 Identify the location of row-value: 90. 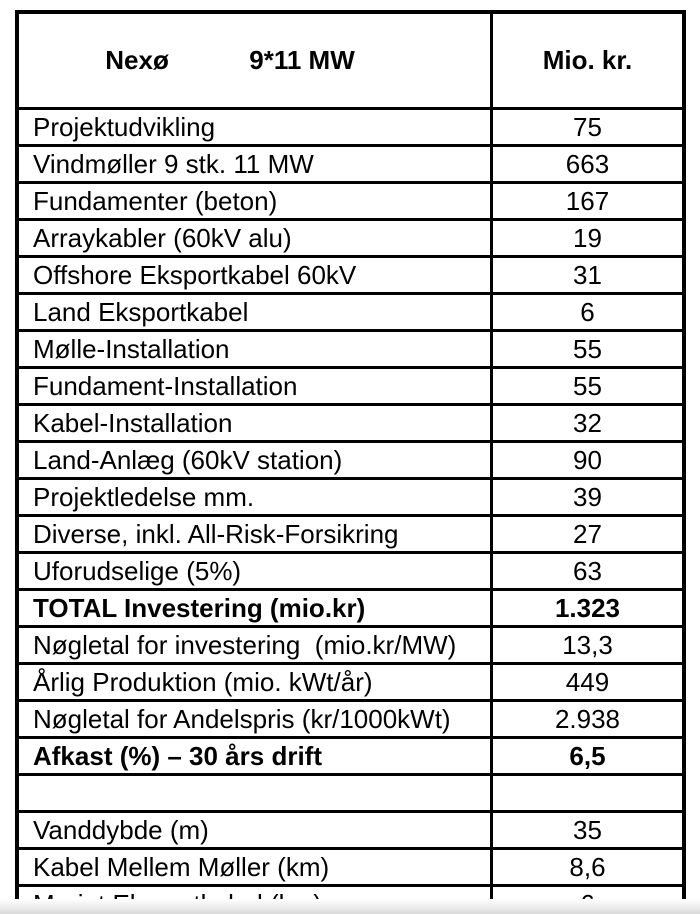
(588, 460).